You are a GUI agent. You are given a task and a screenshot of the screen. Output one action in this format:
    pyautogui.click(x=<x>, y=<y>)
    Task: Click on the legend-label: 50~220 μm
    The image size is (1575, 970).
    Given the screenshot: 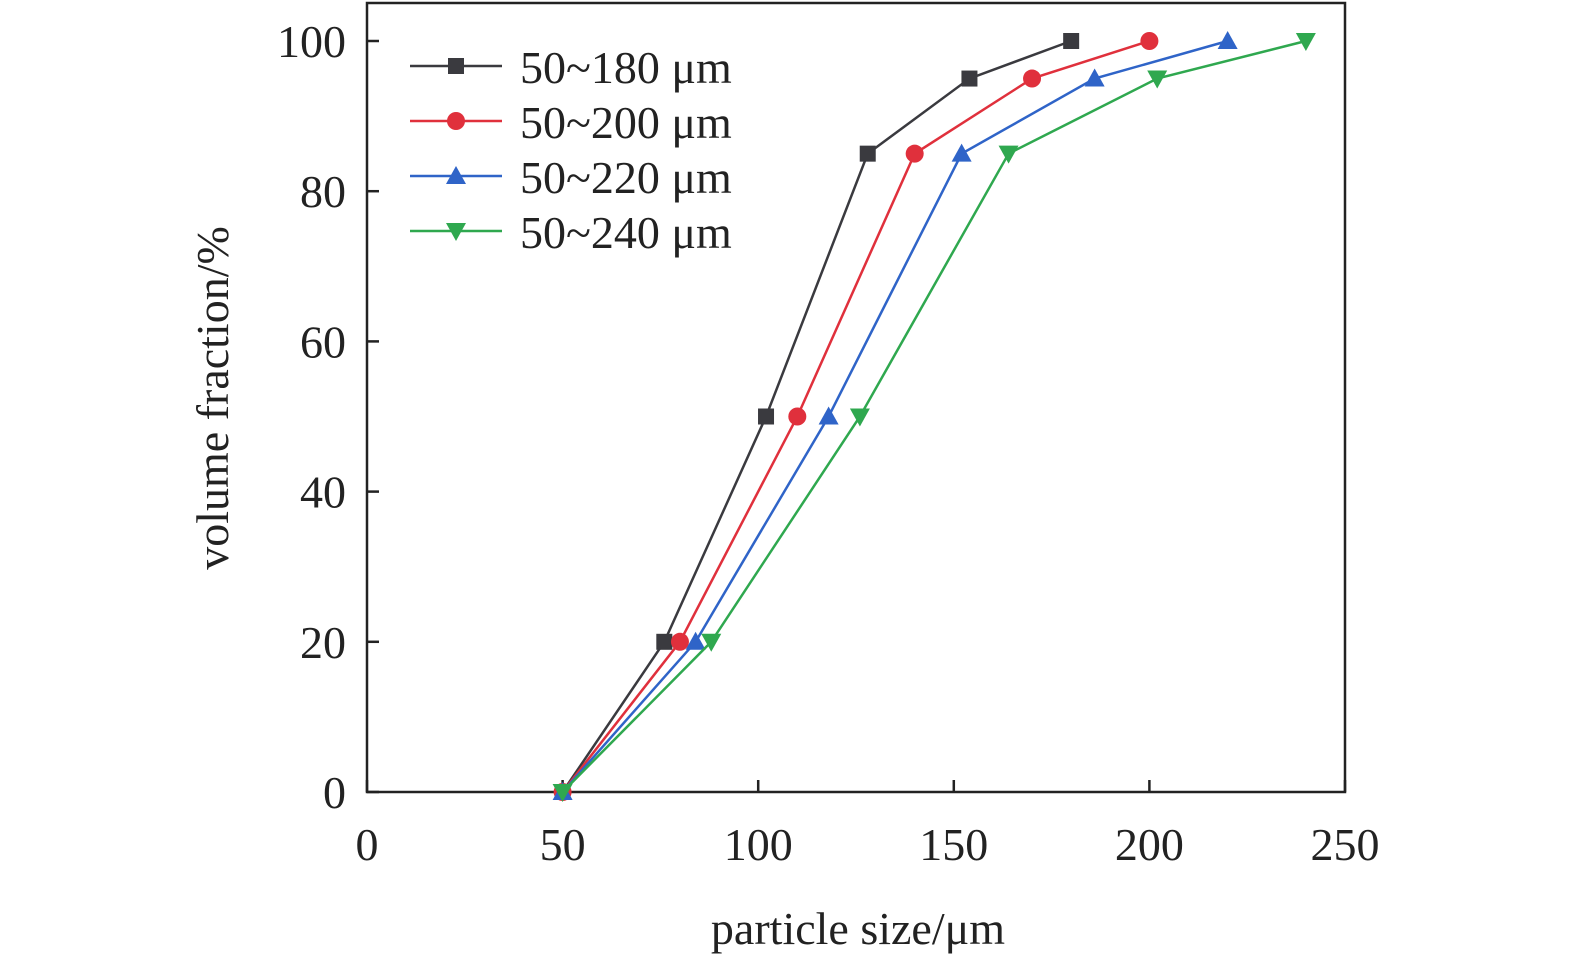 What is the action you would take?
    pyautogui.click(x=626, y=177)
    